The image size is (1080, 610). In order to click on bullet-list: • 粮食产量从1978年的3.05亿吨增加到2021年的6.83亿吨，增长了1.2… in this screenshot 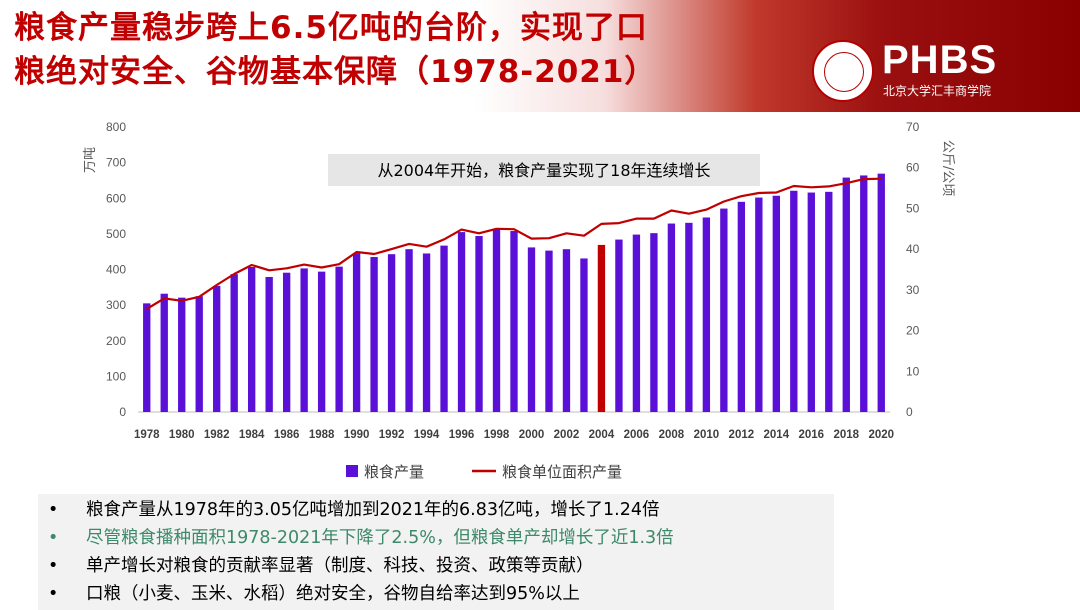, I will do `click(436, 552)`.